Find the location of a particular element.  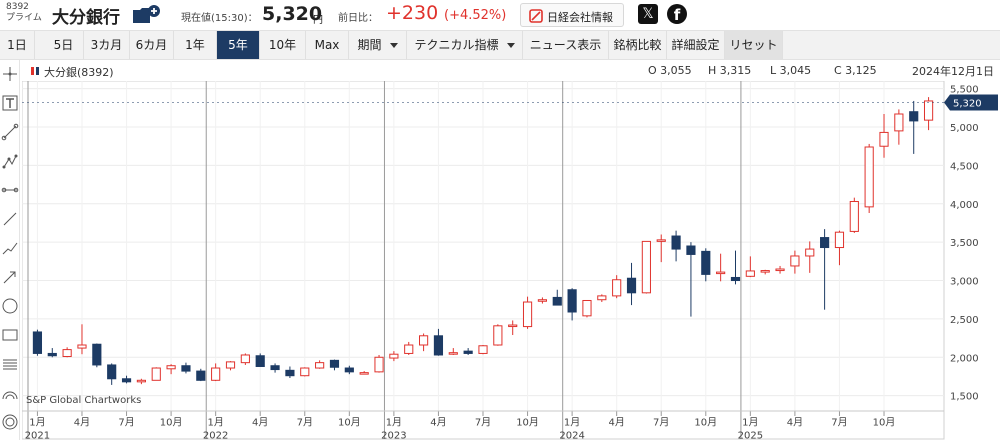

x-tick-label: 1月 is located at coordinates (215, 422).